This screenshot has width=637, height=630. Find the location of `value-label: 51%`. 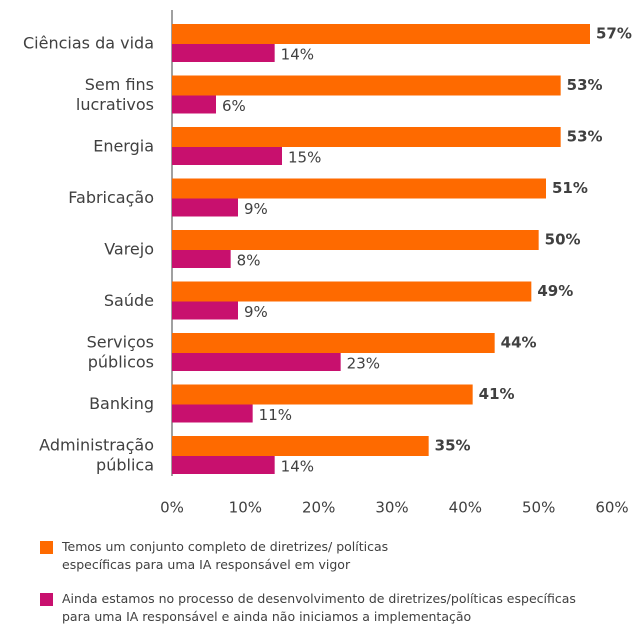

value-label: 51% is located at coordinates (570, 188).